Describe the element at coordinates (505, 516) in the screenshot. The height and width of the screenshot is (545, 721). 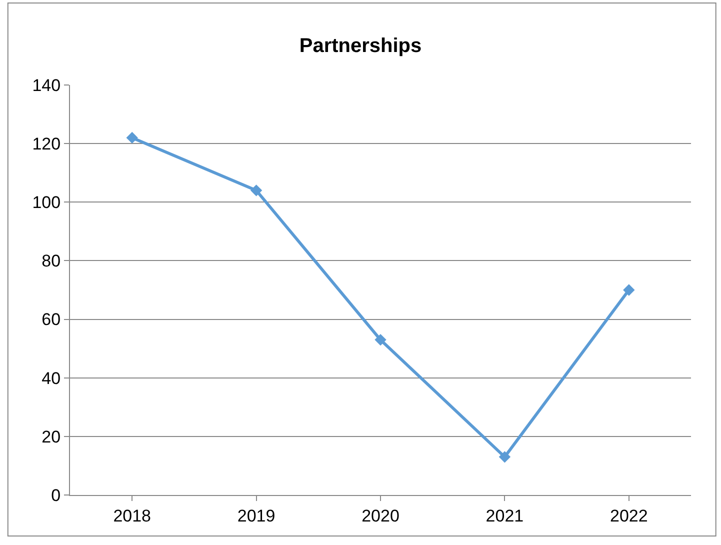
I see `x-tick-label: 2021` at that location.